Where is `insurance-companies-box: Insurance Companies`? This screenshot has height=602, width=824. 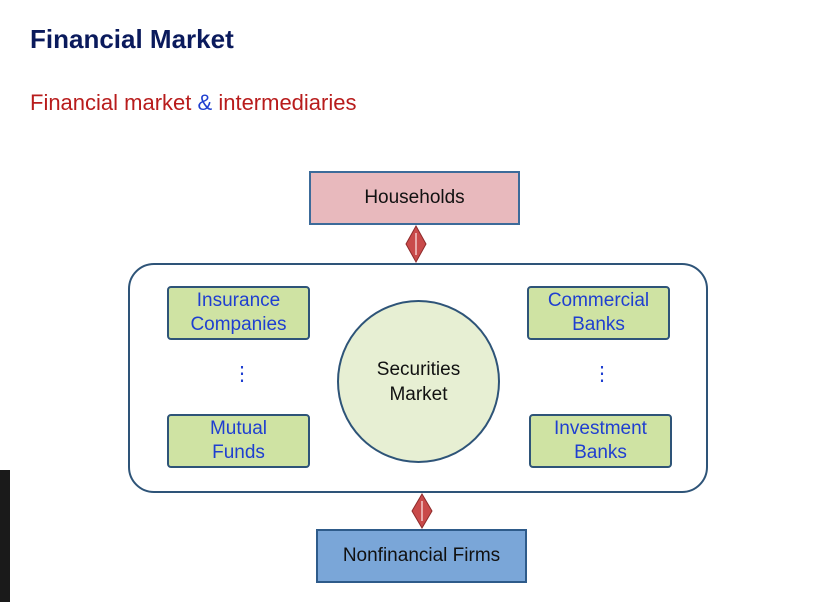 insurance-companies-box: Insurance Companies is located at coordinates (238, 313).